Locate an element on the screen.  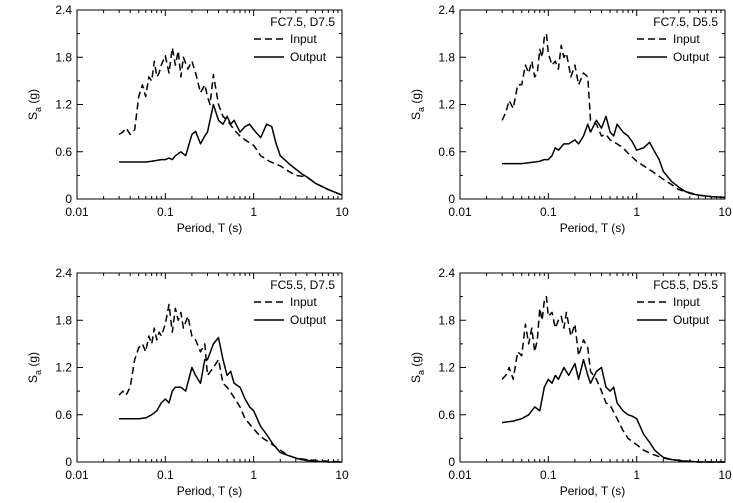
panel-title: FC7.5, D7.5 is located at coordinates (302, 22).